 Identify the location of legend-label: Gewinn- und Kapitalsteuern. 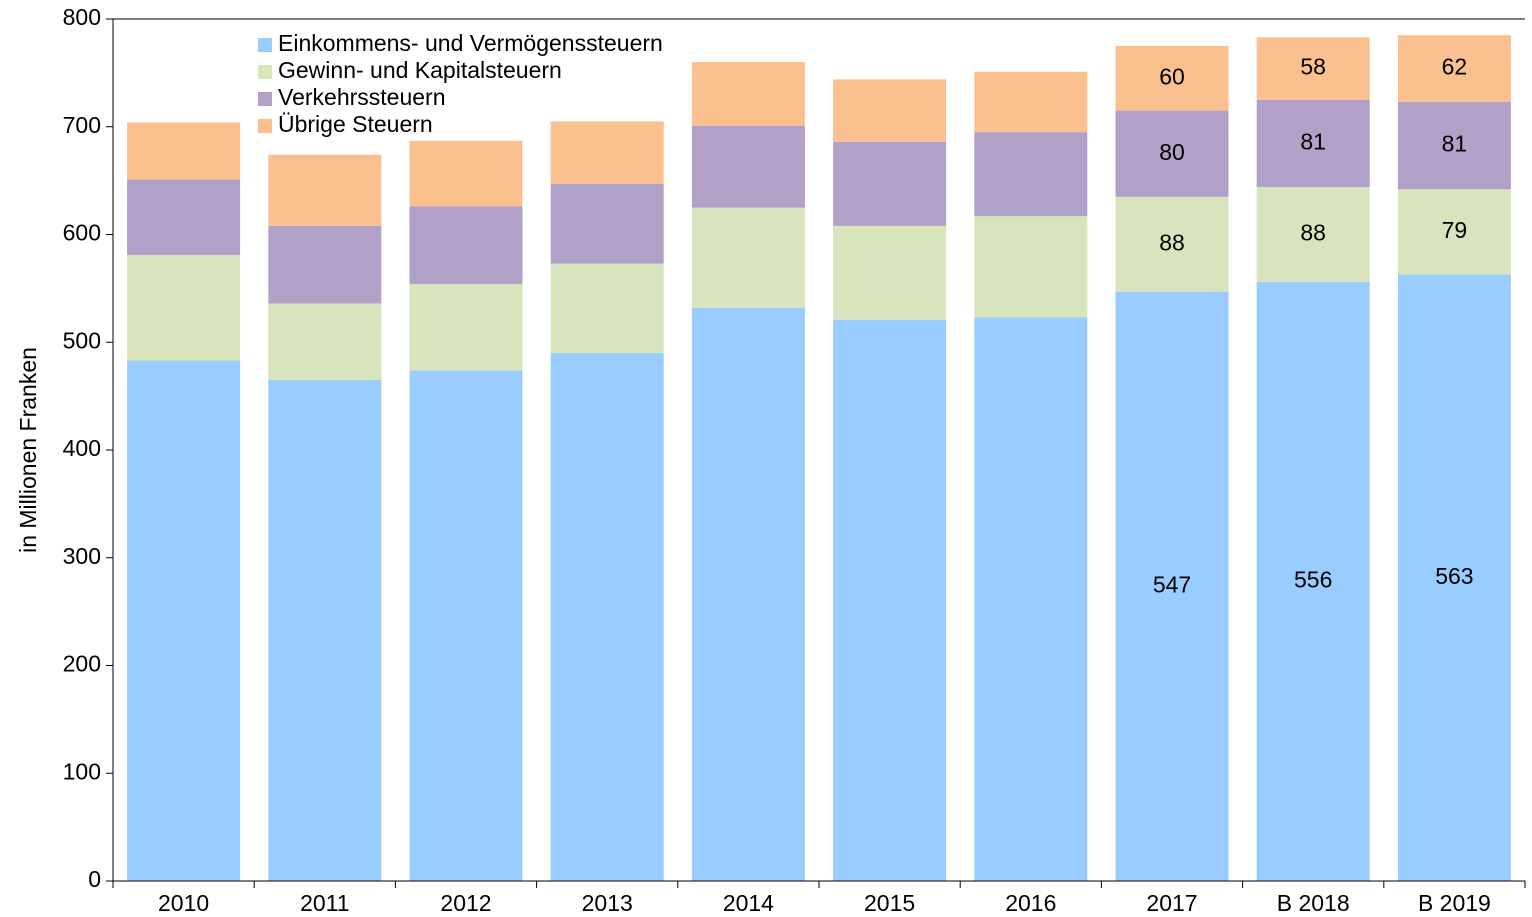
(420, 70).